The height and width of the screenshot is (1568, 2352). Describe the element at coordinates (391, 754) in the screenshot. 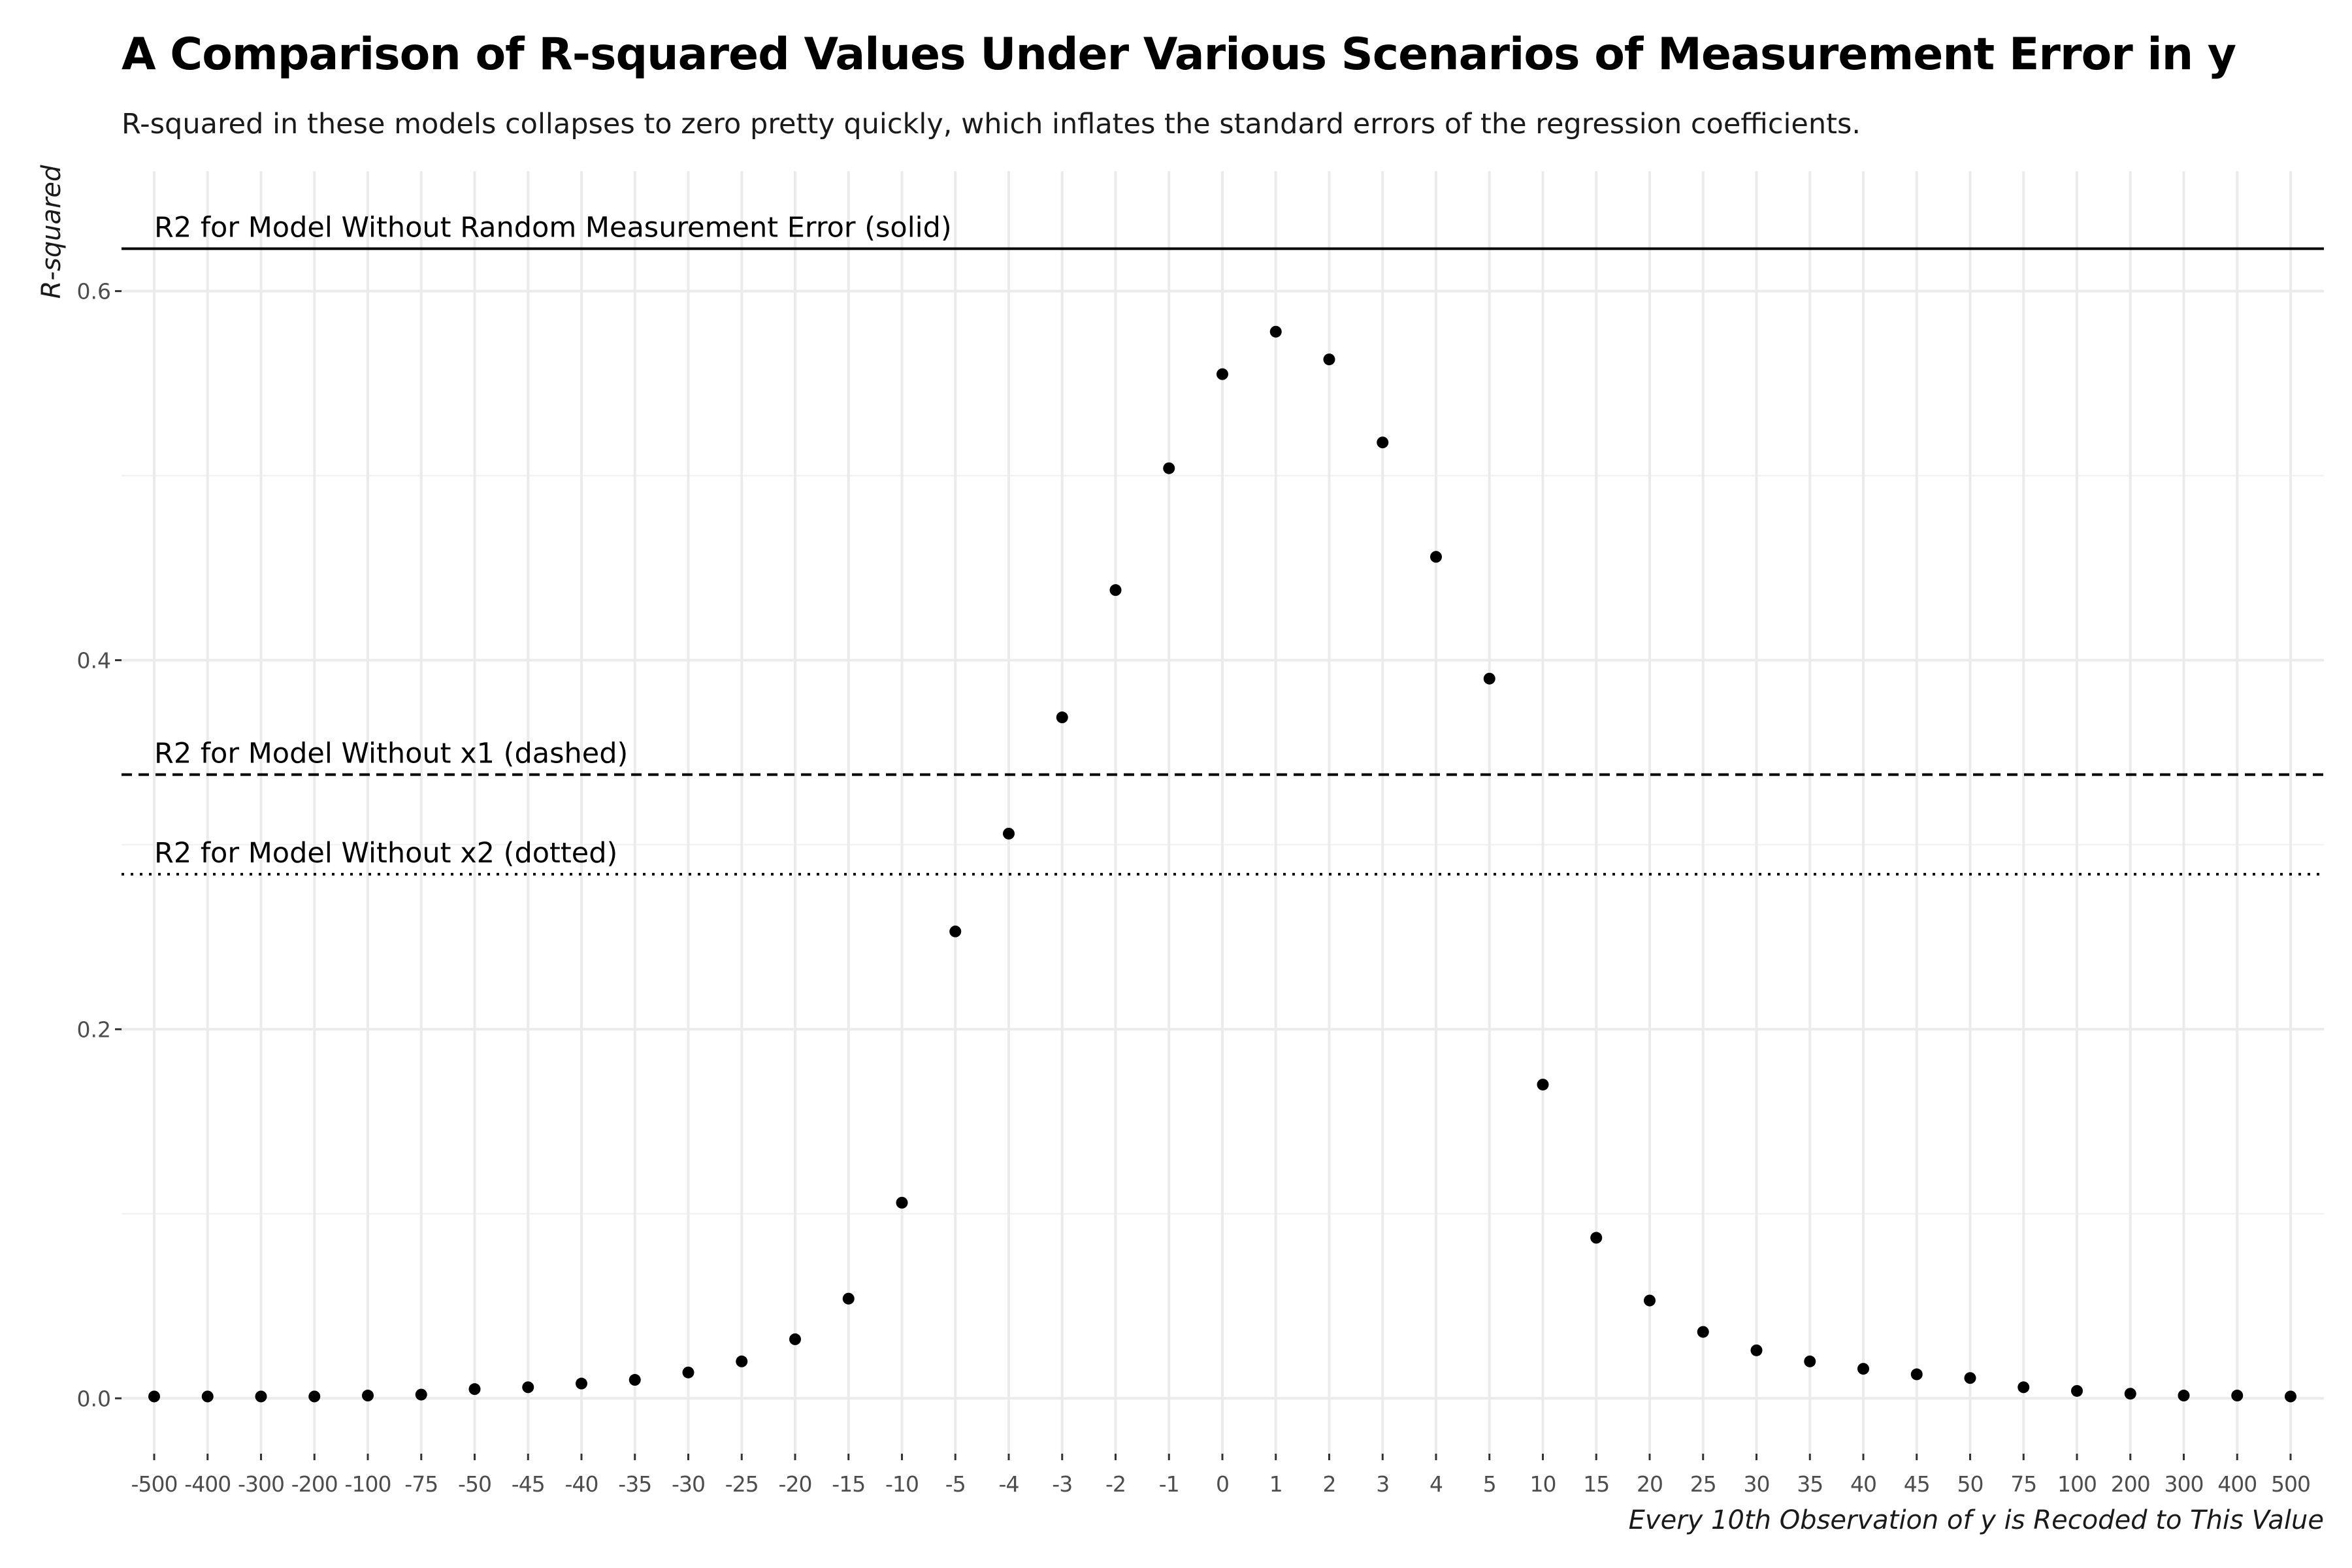

I see `reference-line-label: R2 for Model Without x1 (dashed)` at that location.